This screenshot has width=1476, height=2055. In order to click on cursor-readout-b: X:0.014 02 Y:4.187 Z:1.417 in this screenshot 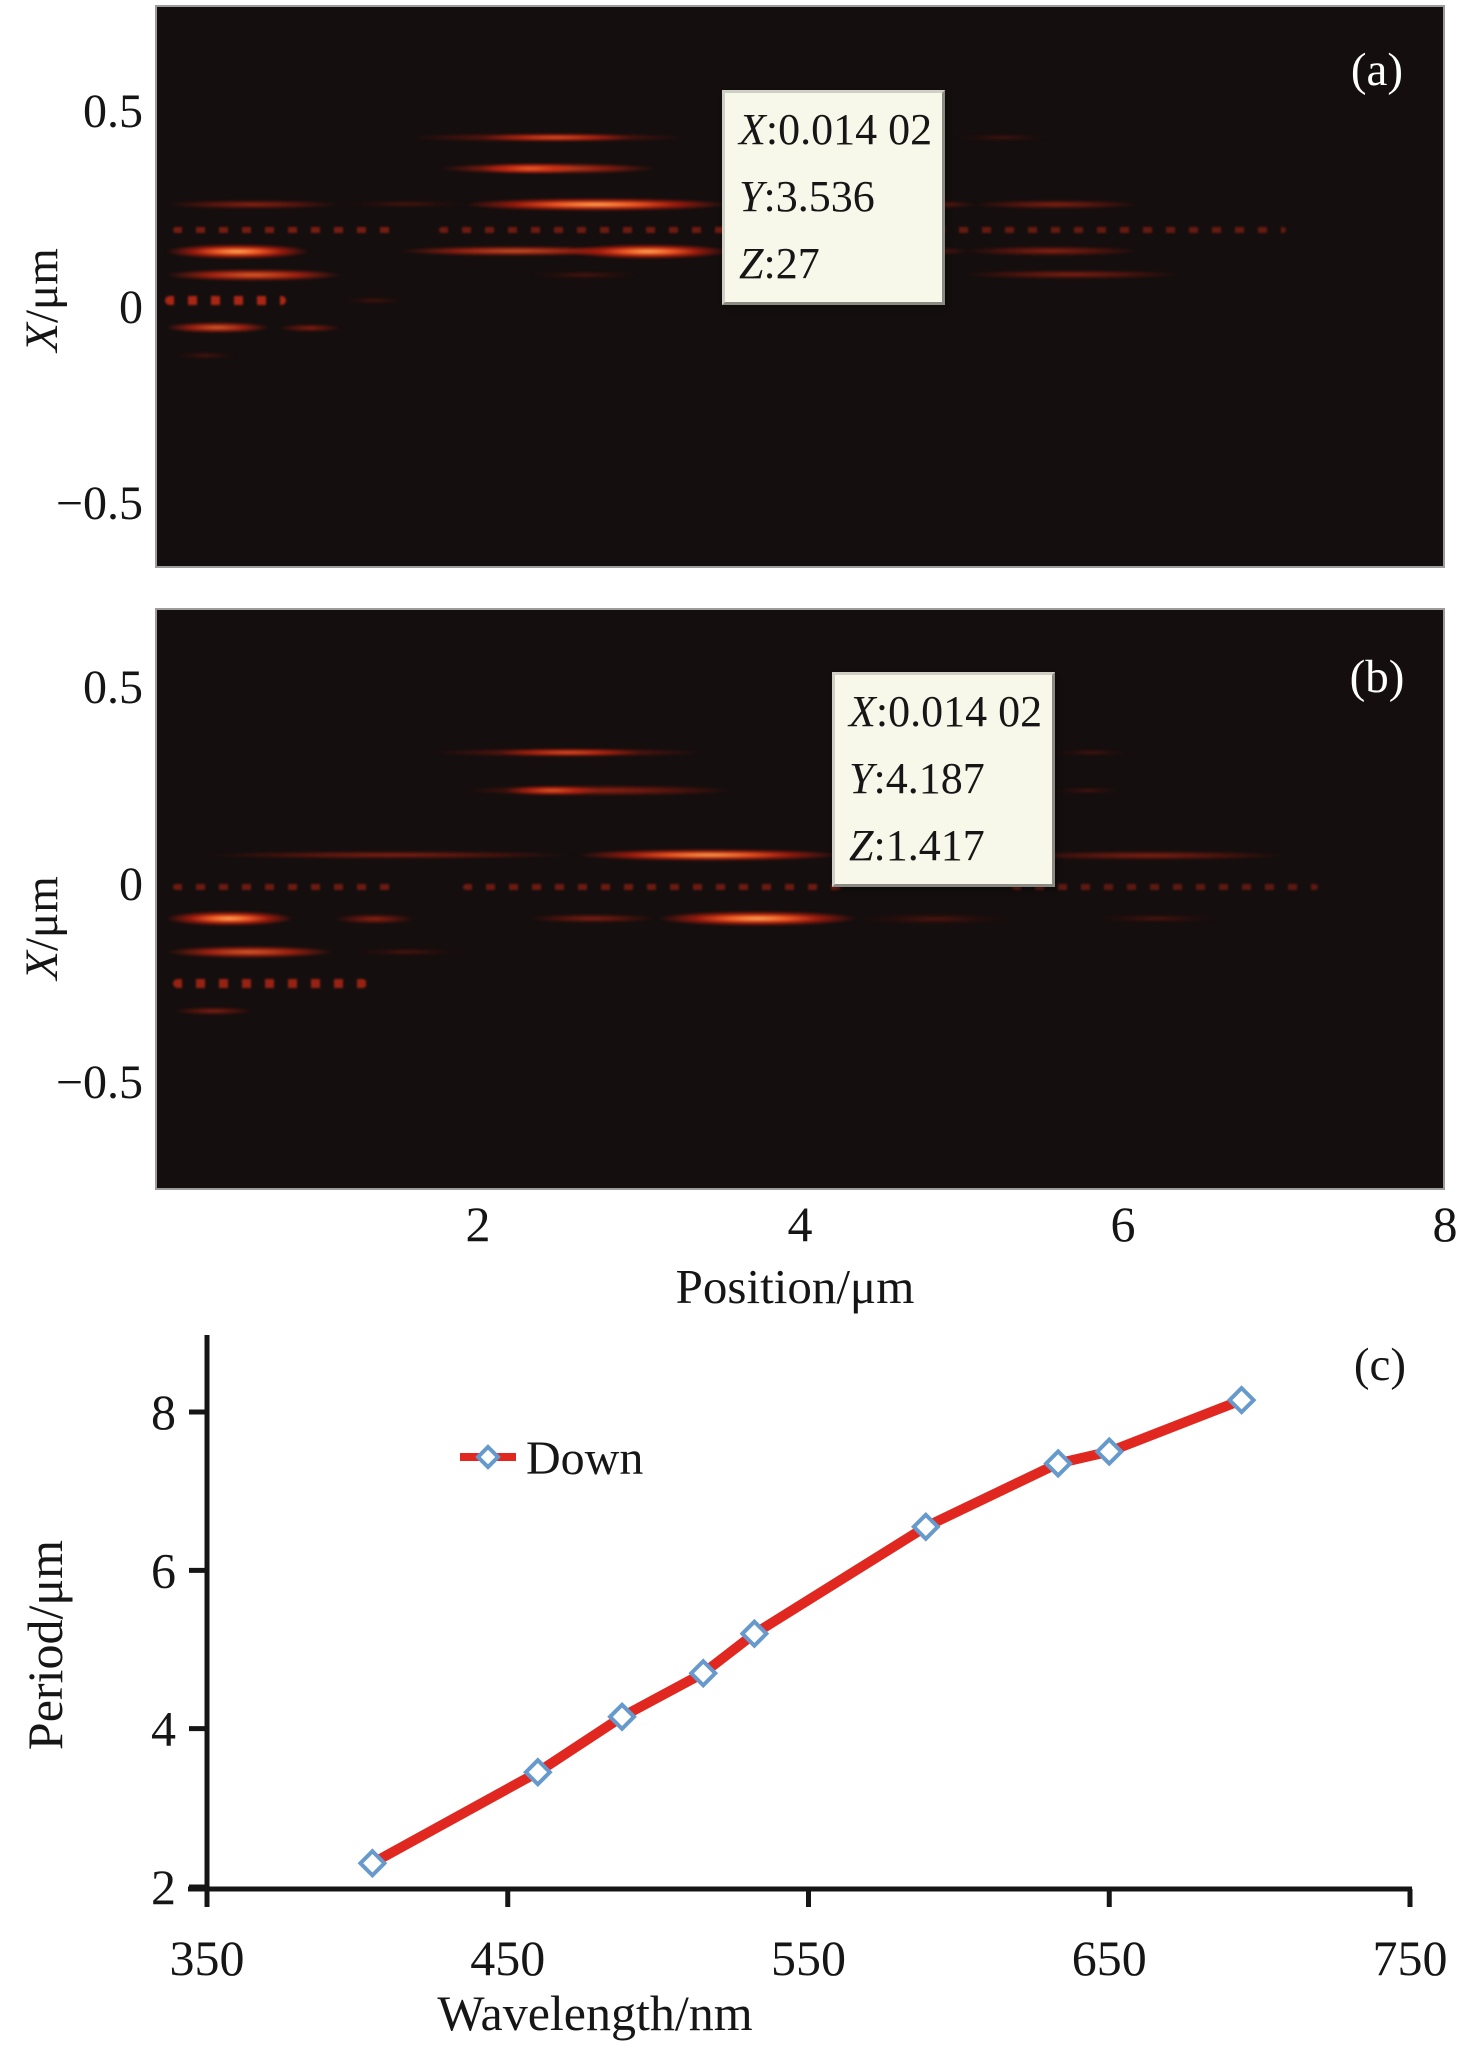, I will do `click(944, 779)`.